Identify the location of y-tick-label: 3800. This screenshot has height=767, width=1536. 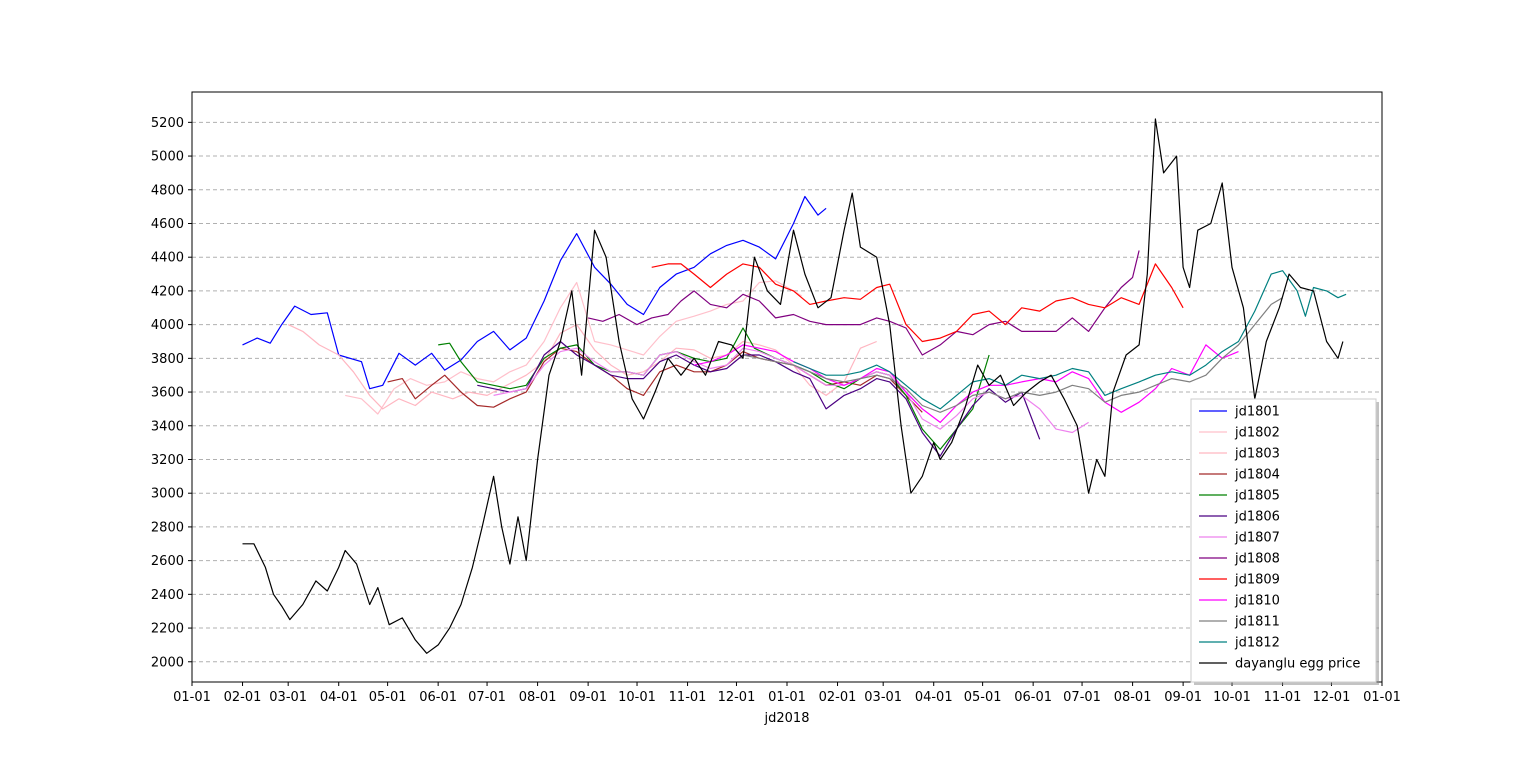
(167, 359).